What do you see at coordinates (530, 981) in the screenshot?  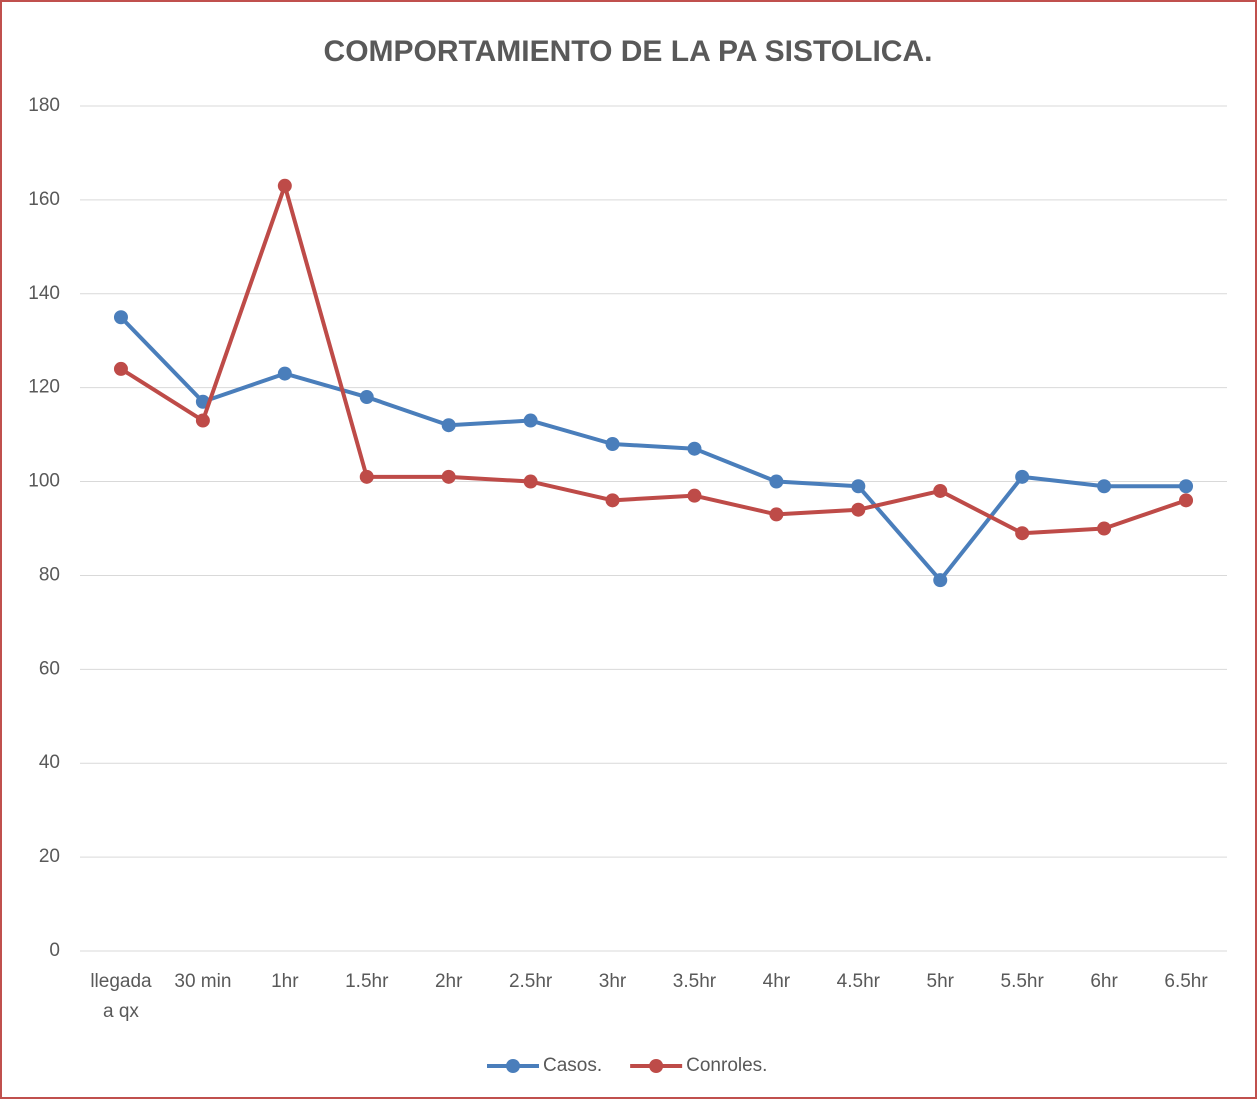 I see `x-tick-label: 2.5hr` at bounding box center [530, 981].